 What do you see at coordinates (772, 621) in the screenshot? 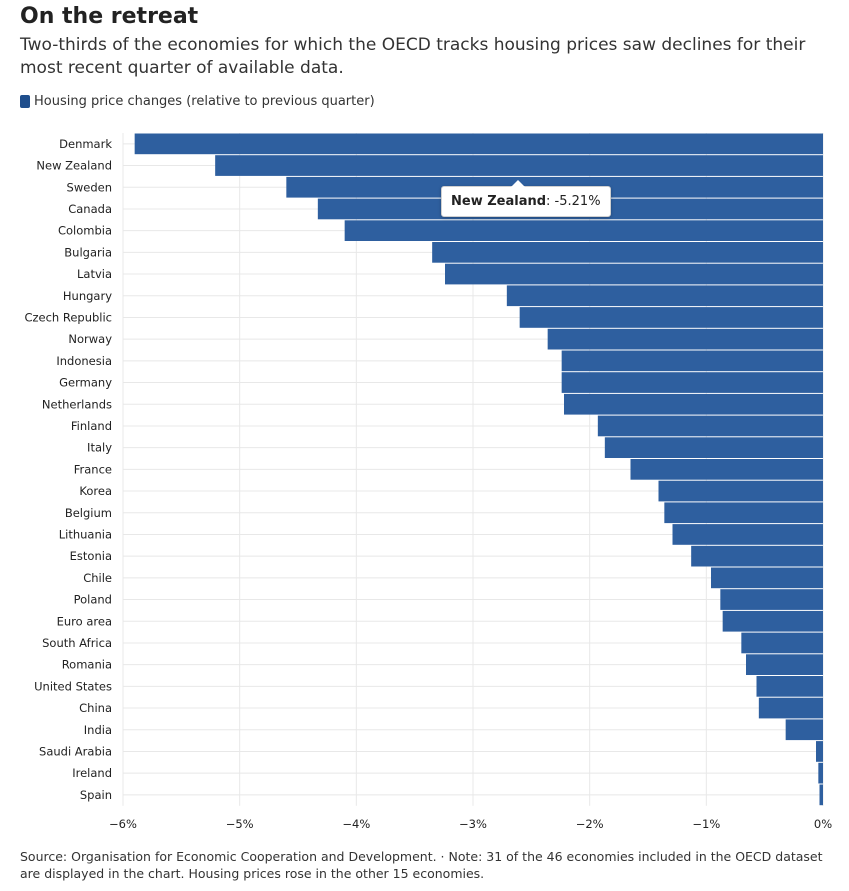
I see `bar-euro-area` at bounding box center [772, 621].